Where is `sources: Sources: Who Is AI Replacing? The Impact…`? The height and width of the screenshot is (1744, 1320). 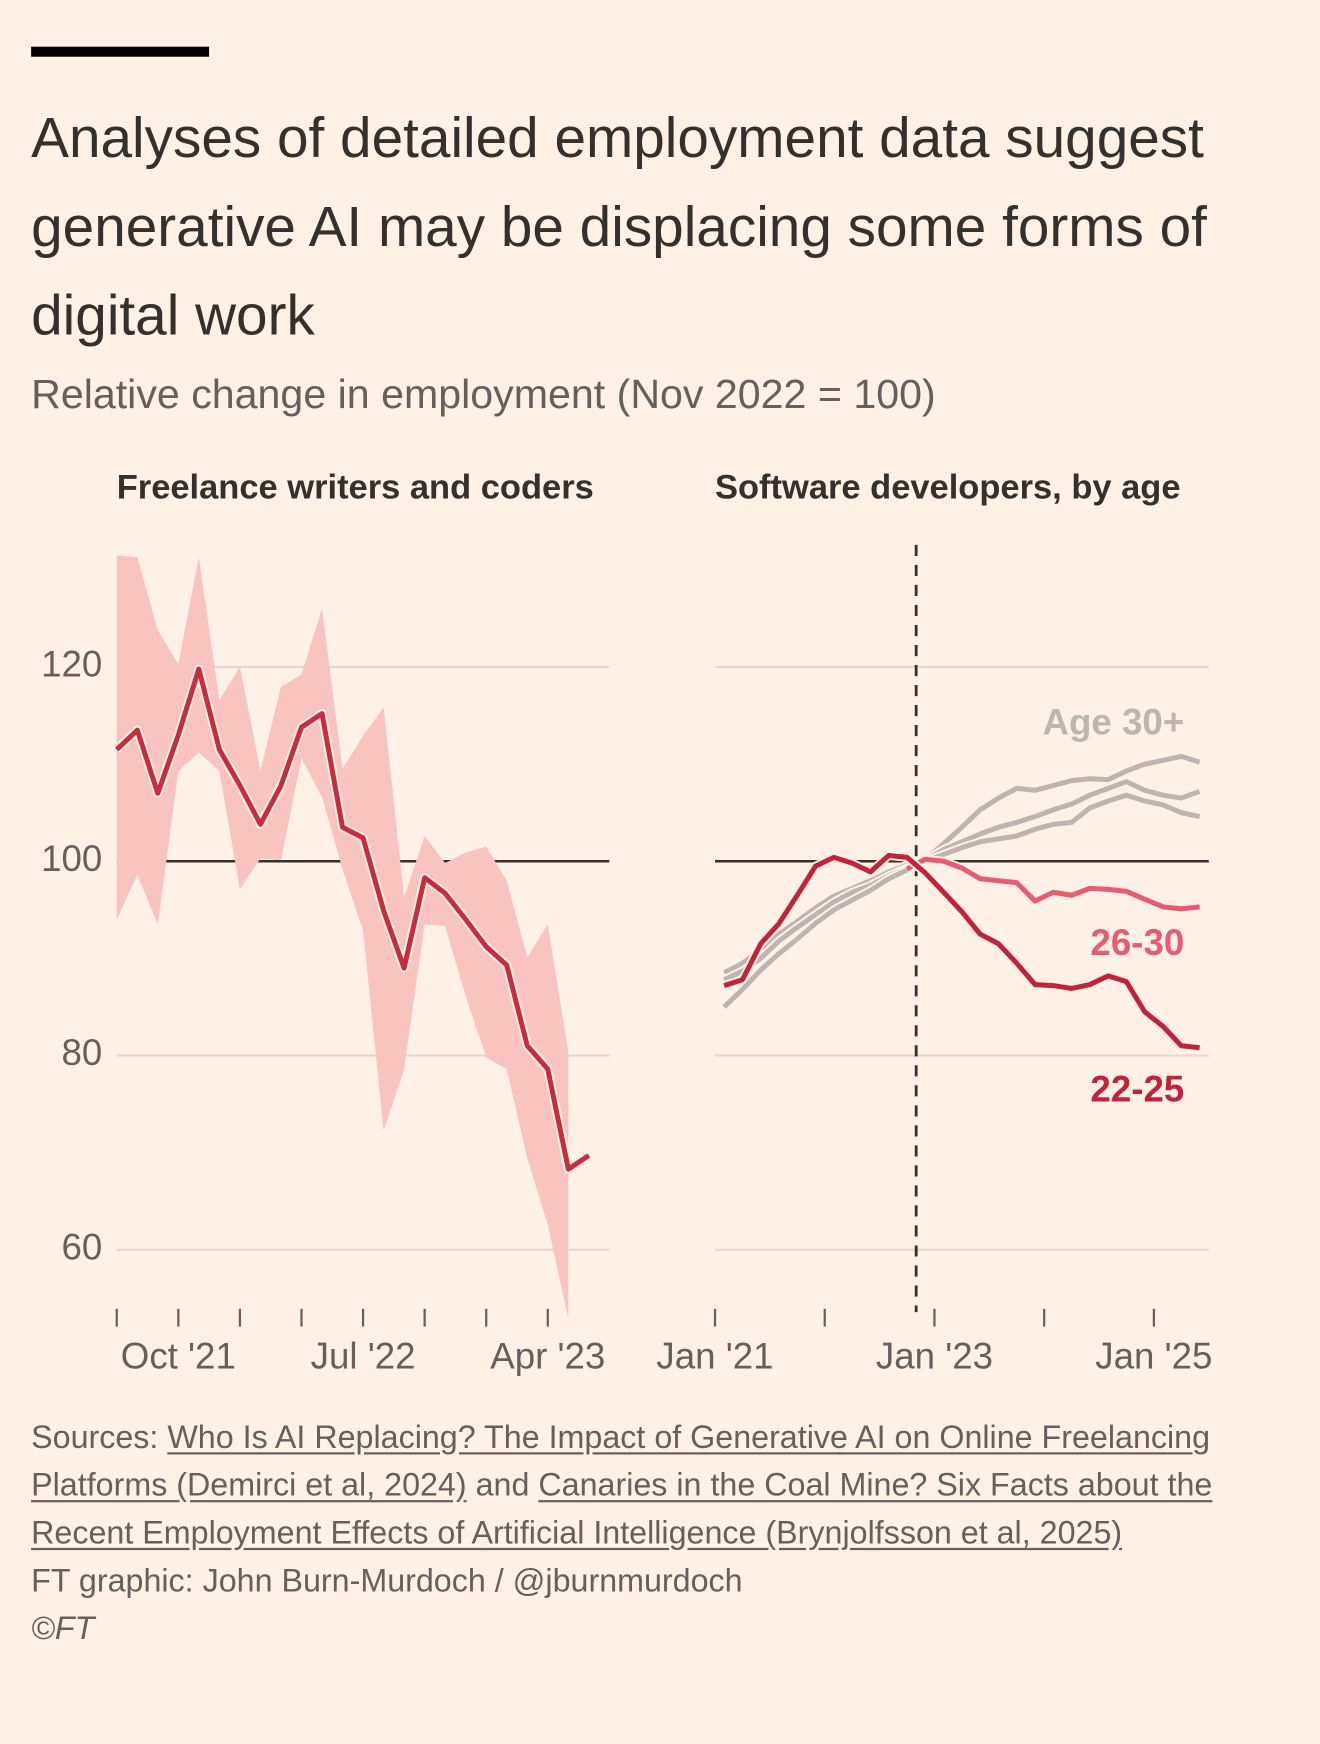
sources: Sources: Who Is AI Replacing? The Impact… is located at coordinates (662, 1533).